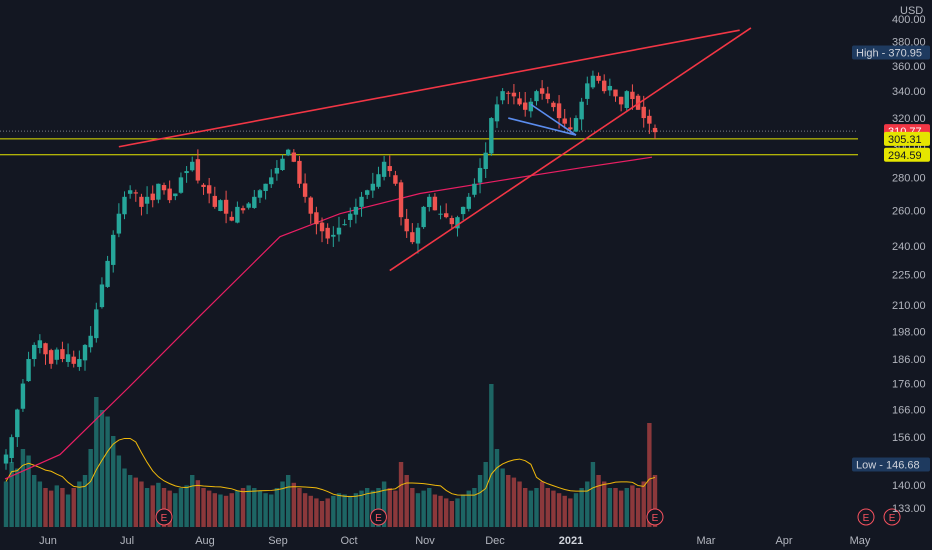 Image resolution: width=932 pixels, height=550 pixels. What do you see at coordinates (909, 275) in the screenshot?
I see `y-tick-label: 225.00` at bounding box center [909, 275].